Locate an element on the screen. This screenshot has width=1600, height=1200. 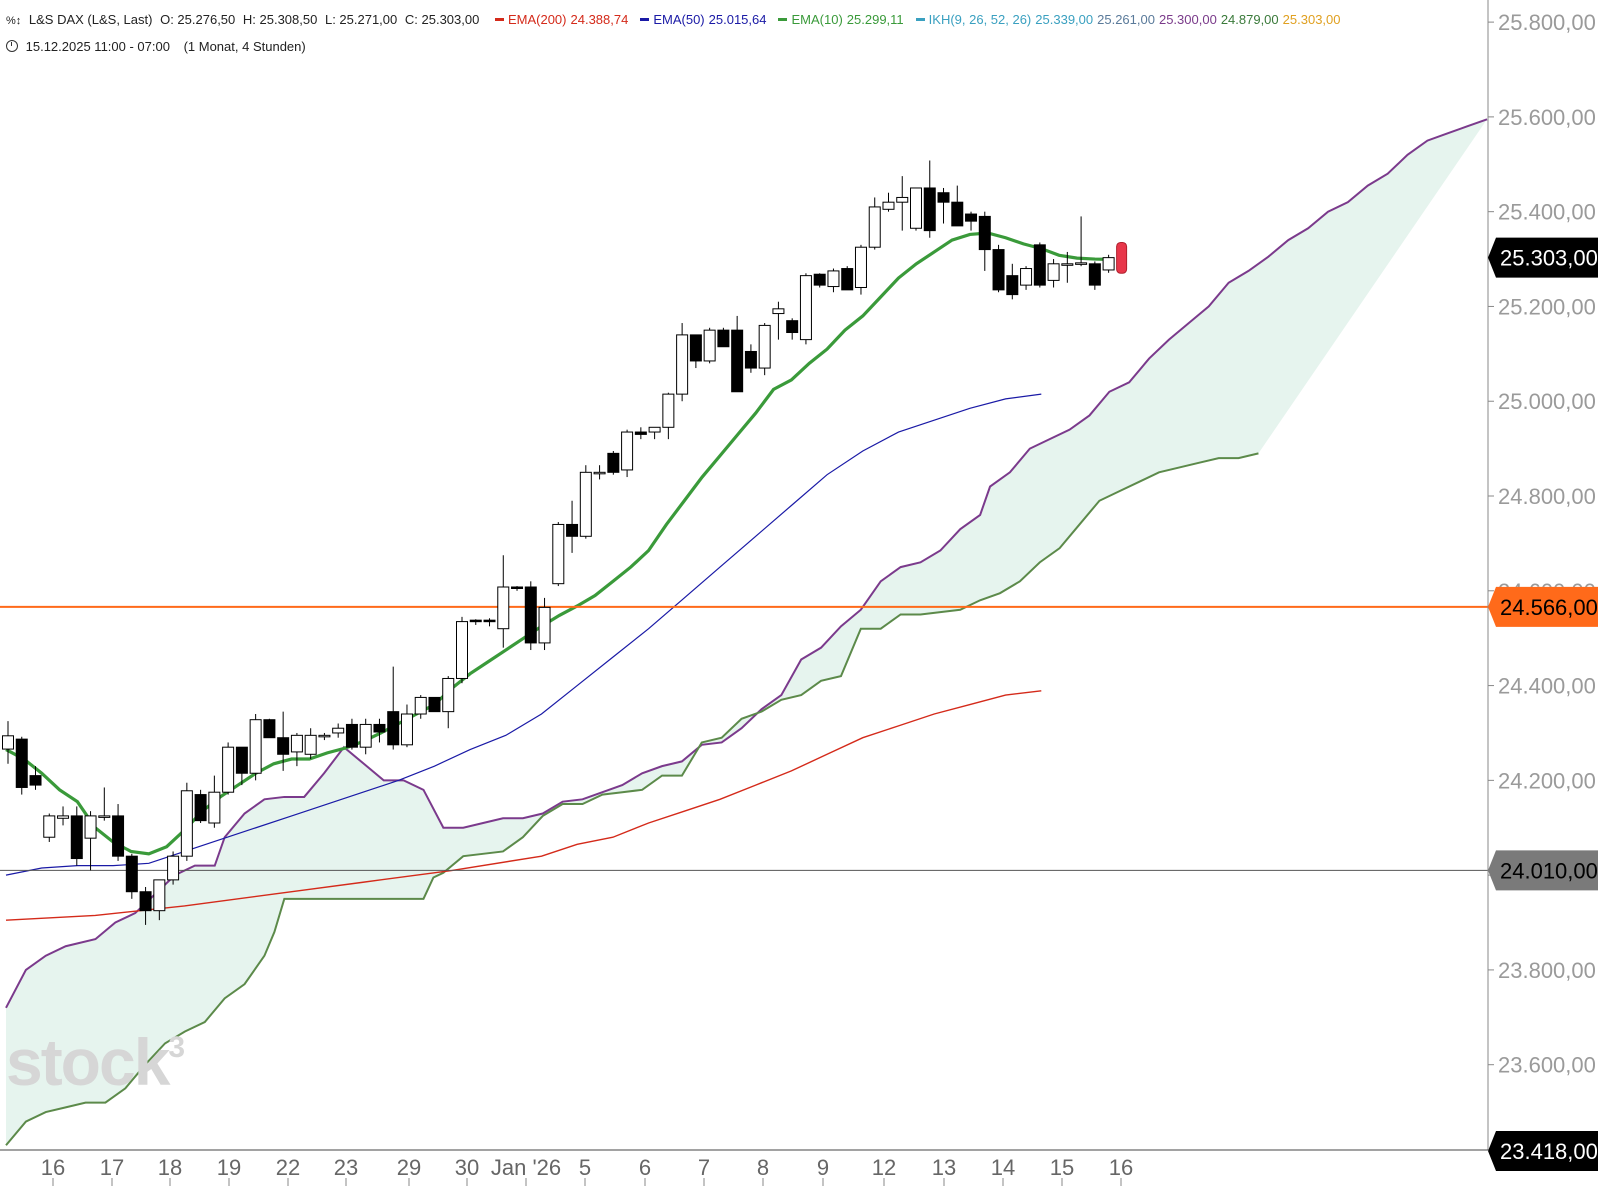
current-candle-marker is located at coordinates (1122, 257).